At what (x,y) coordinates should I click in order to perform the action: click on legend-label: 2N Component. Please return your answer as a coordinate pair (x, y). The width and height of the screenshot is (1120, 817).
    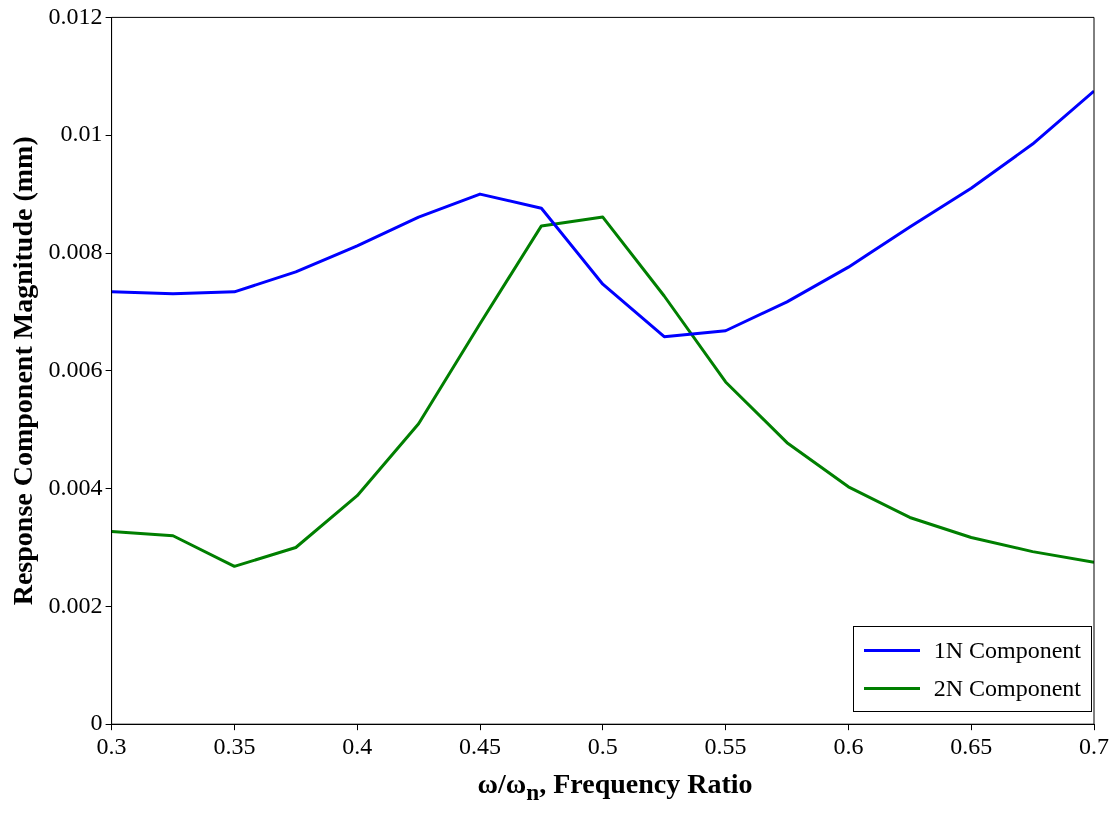
    Looking at the image, I should click on (1007, 688).